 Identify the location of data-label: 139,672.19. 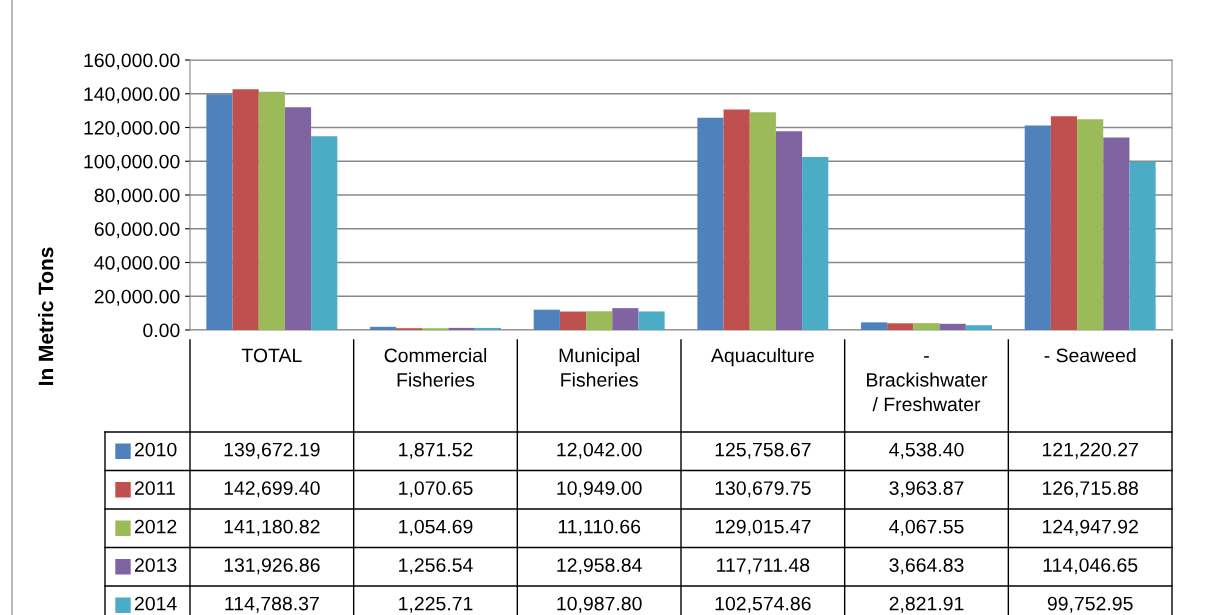
(272, 450).